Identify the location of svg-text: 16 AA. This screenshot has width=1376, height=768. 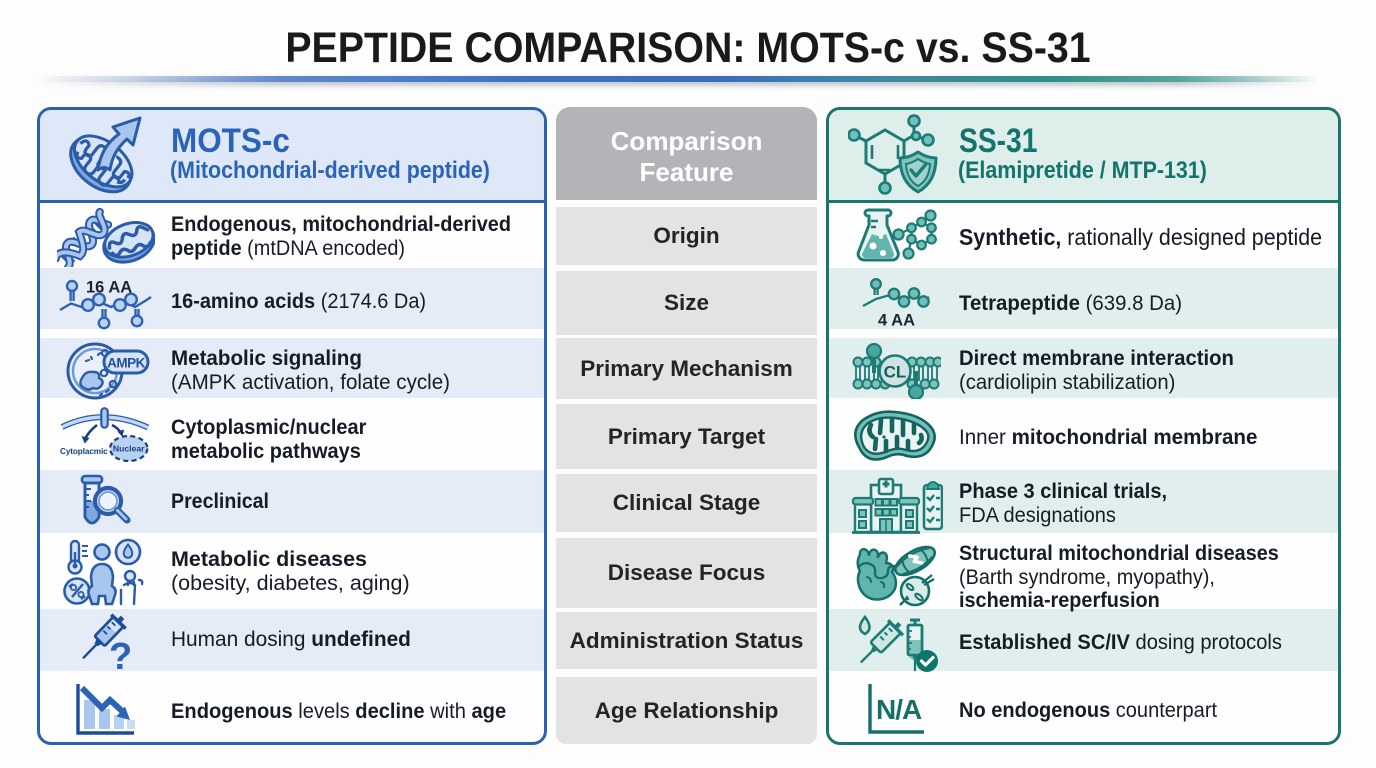
(109, 288).